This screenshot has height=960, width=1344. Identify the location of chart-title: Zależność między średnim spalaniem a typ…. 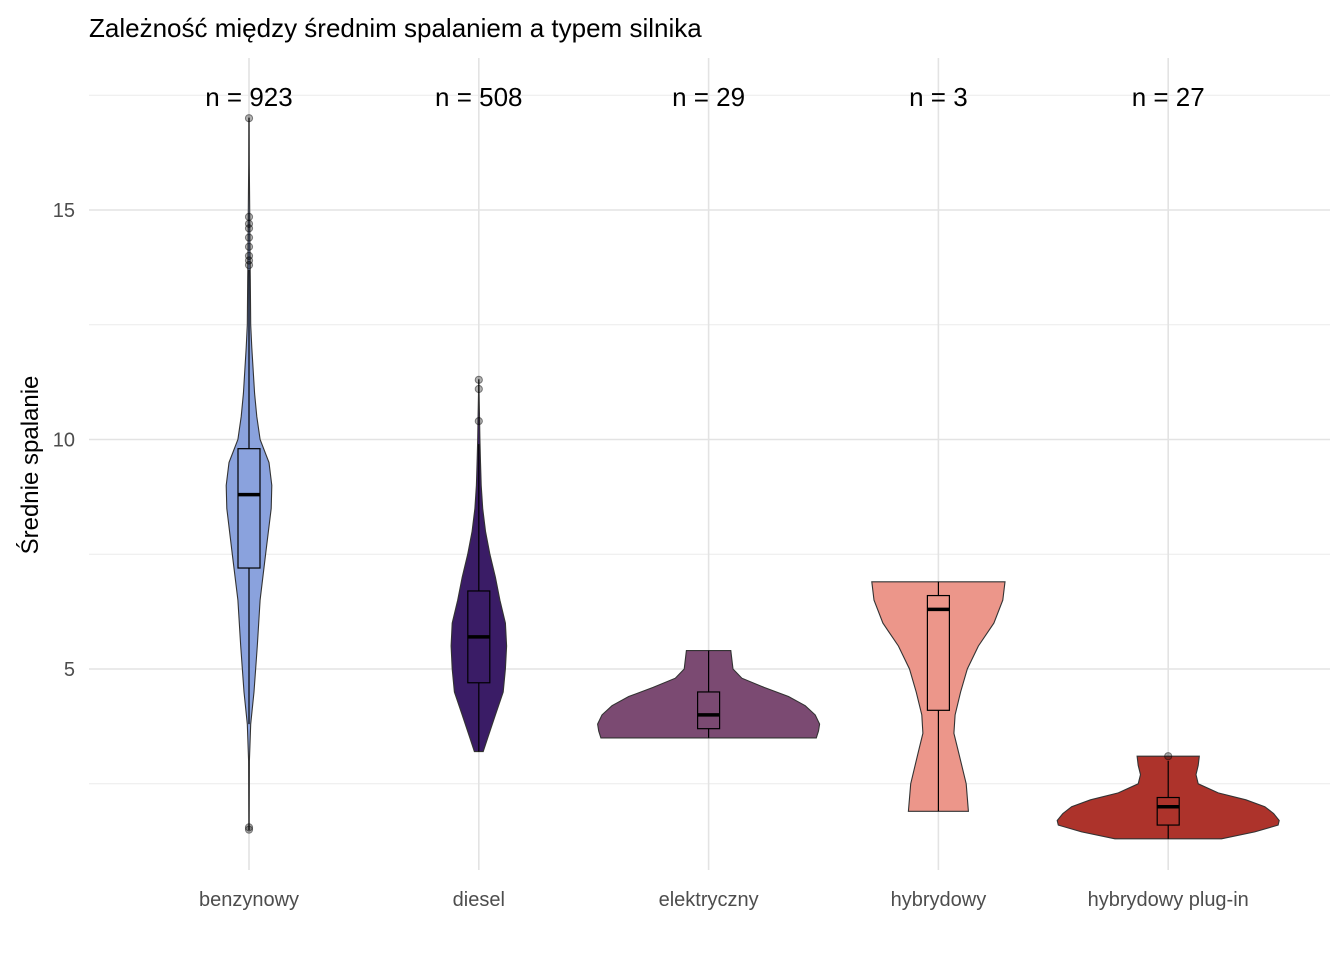
(395, 28).